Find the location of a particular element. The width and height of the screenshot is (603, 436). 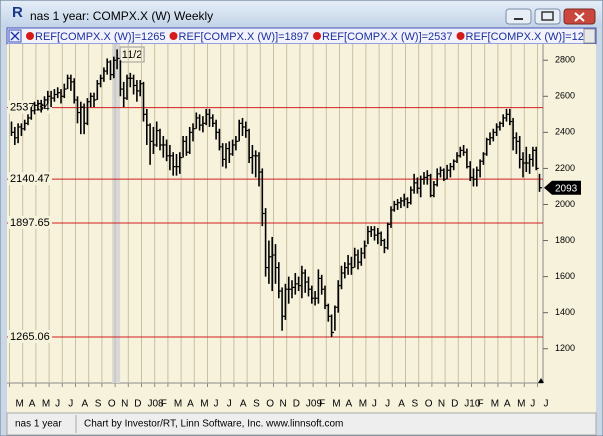

highlight-band is located at coordinates (116, 213).